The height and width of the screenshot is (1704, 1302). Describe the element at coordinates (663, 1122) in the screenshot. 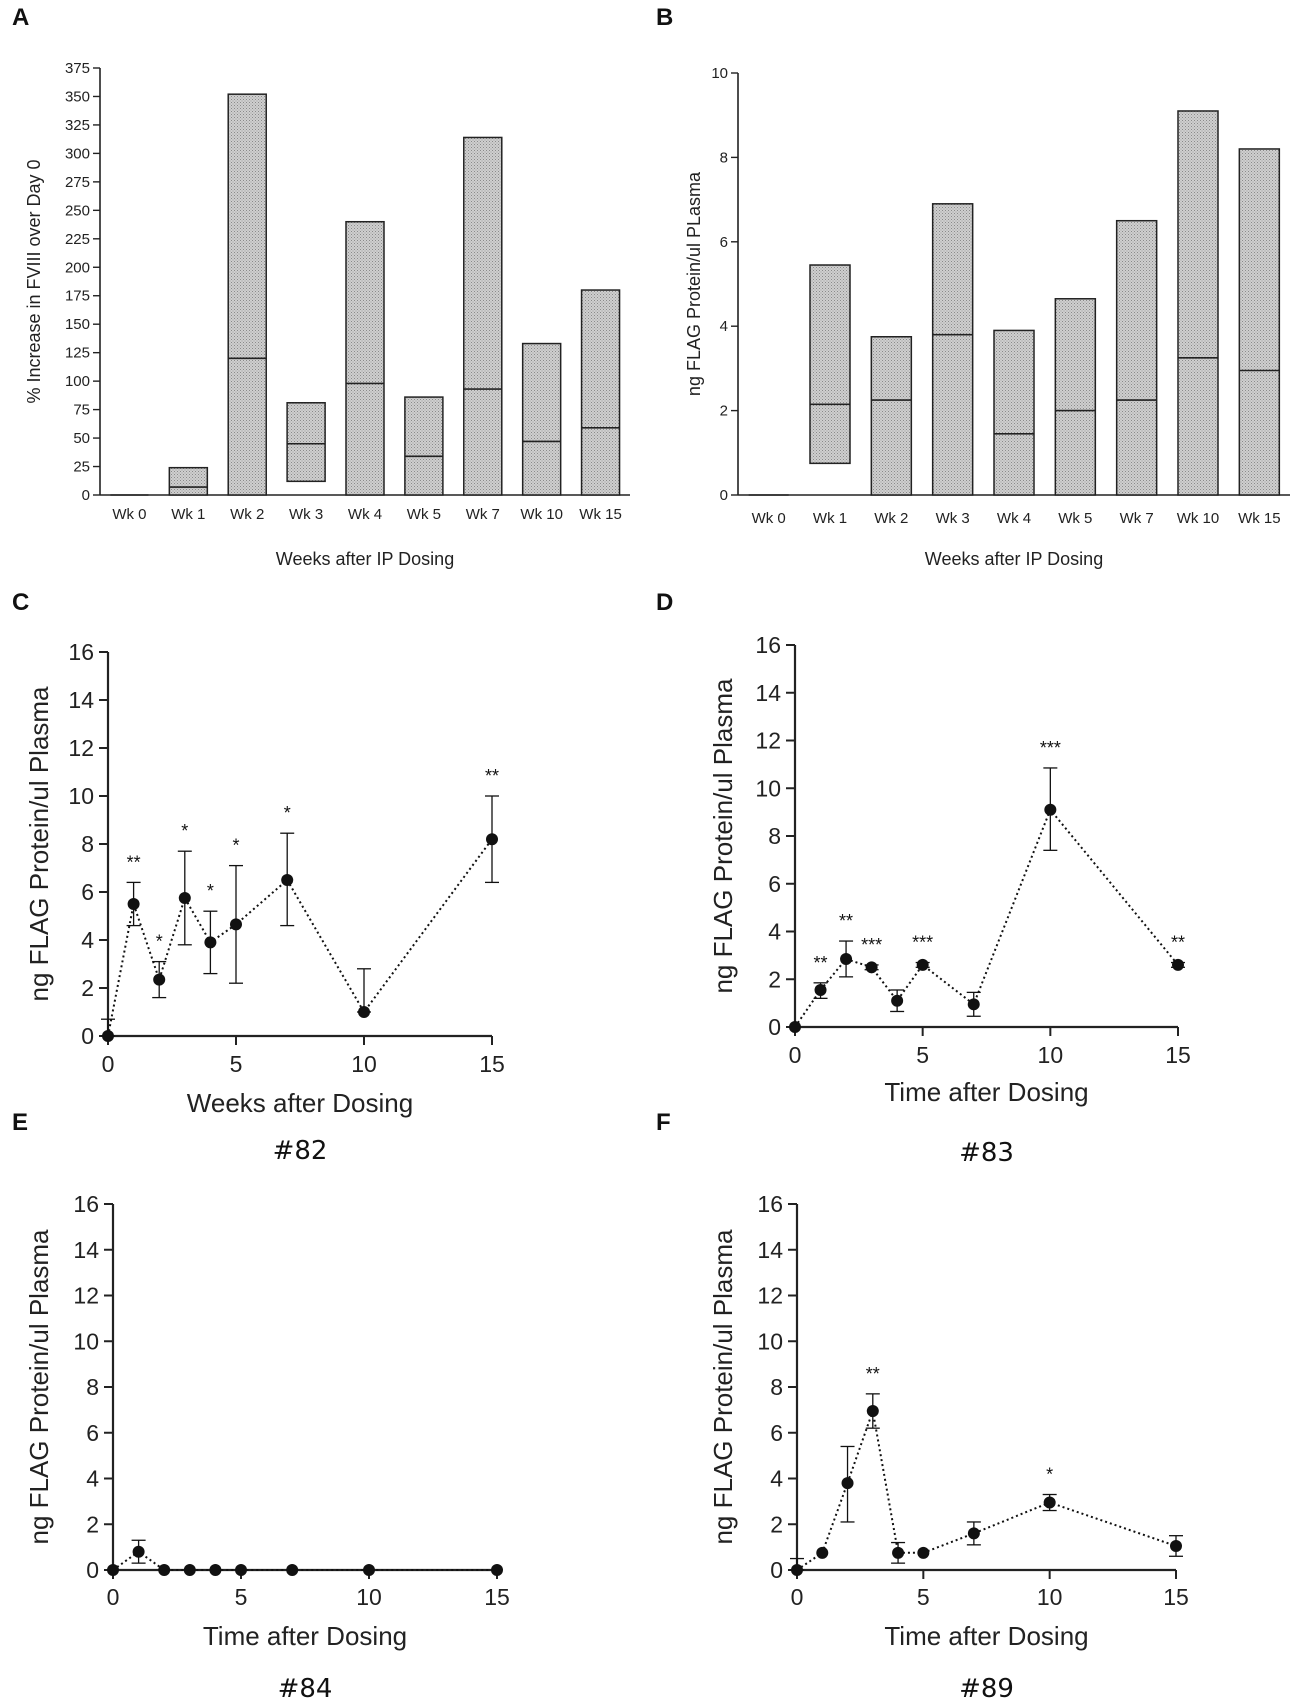

I see `panel-label: F` at that location.